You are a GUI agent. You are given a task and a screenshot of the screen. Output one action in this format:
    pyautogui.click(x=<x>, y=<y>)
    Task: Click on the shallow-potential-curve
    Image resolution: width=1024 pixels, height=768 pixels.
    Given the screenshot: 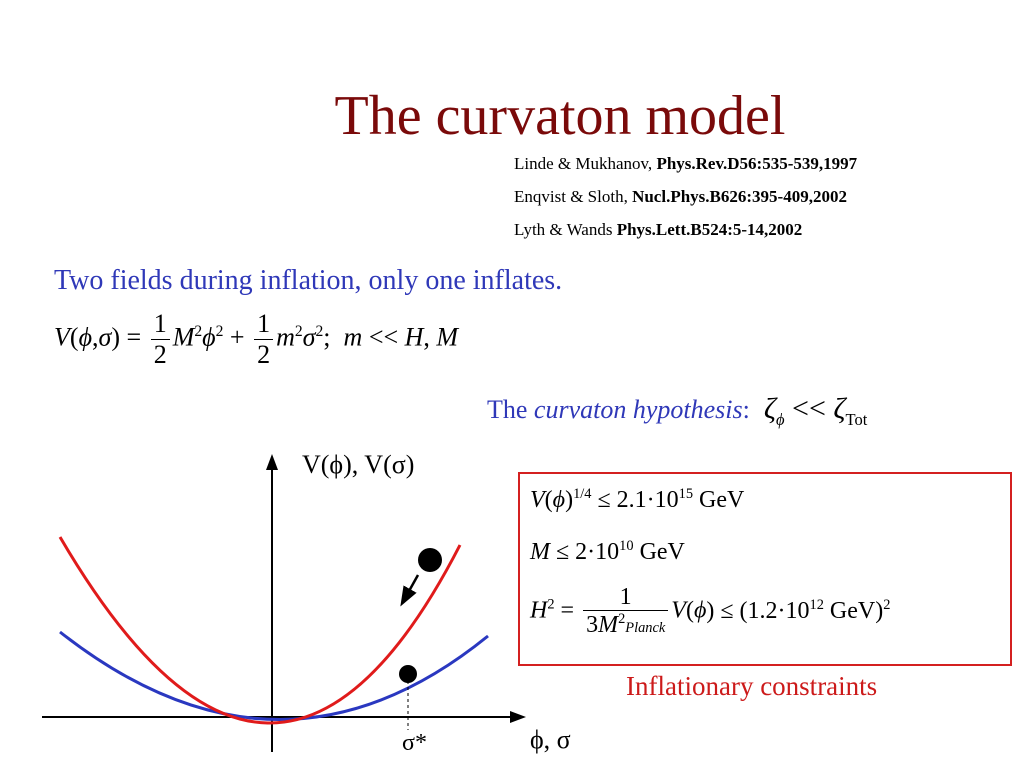 What is the action you would take?
    pyautogui.click(x=274, y=675)
    